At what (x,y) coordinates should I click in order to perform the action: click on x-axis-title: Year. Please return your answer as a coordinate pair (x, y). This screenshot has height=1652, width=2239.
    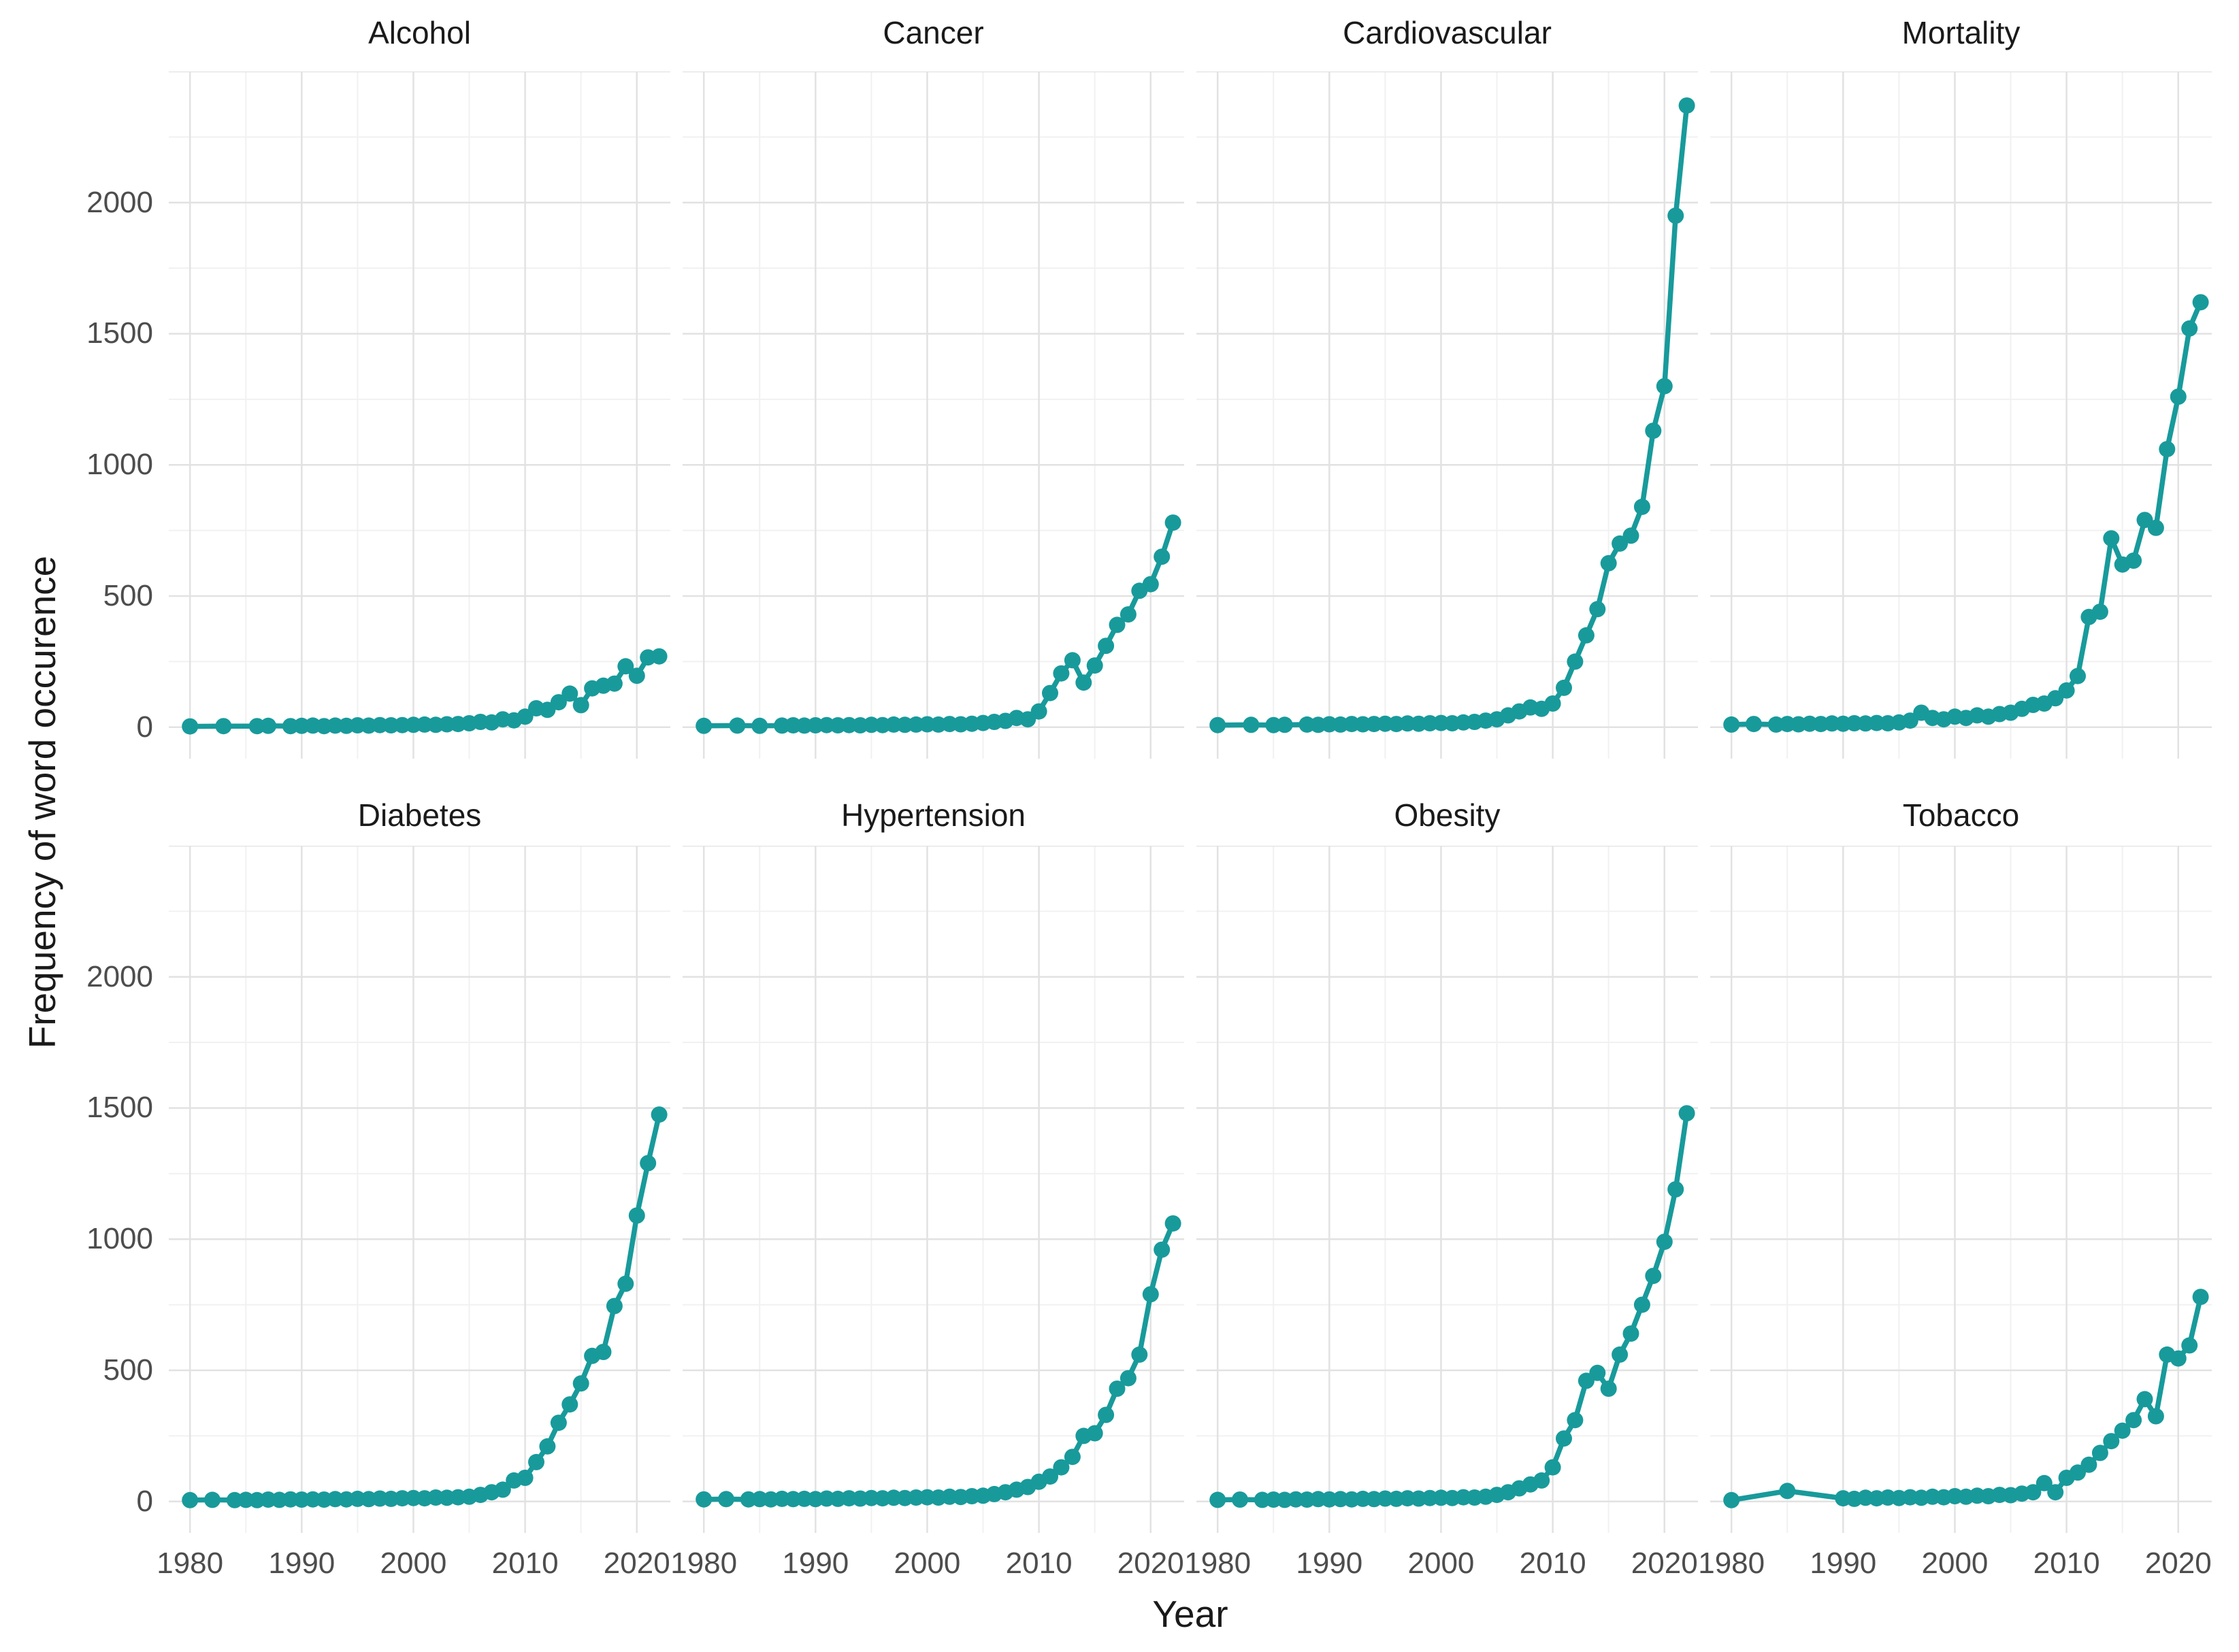
    Looking at the image, I should click on (1190, 1614).